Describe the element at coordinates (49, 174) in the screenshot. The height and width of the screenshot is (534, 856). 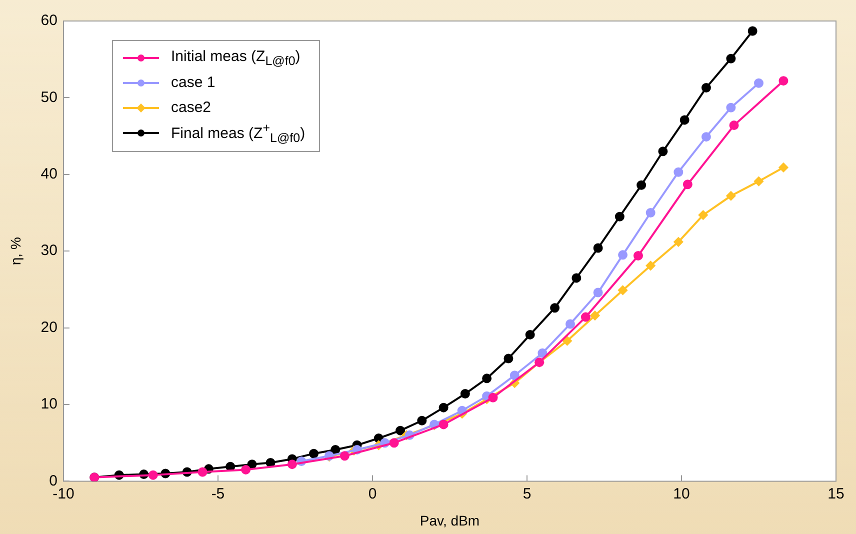
I see `y-tick-label: 40` at that location.